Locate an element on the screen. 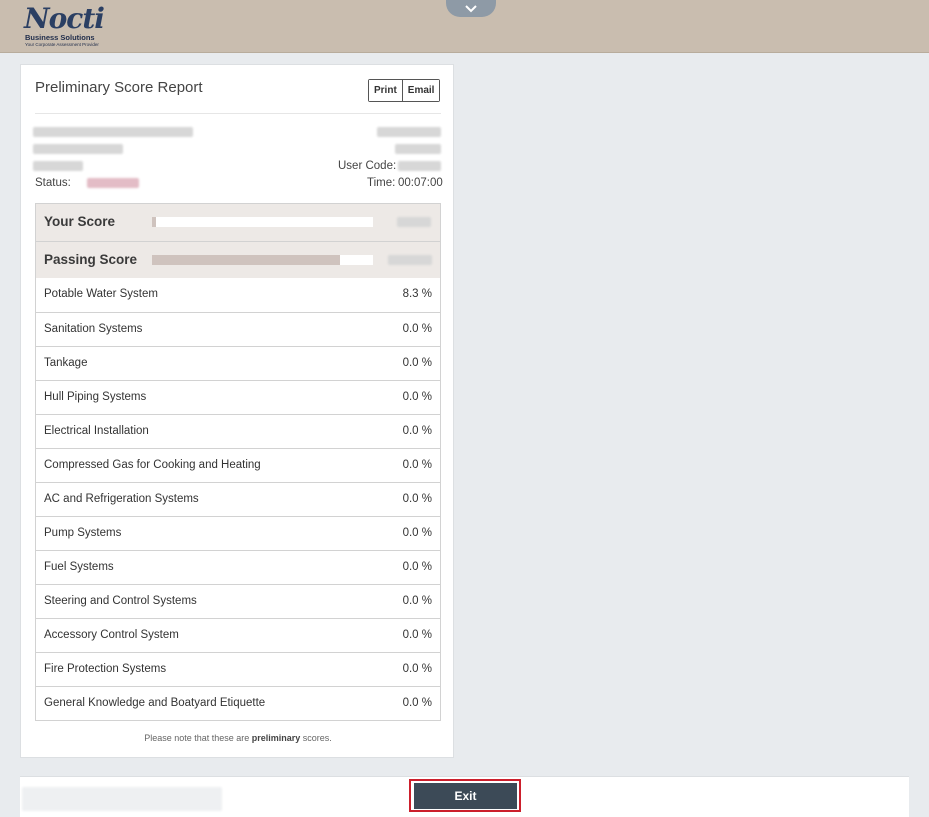  redacted-date is located at coordinates (418, 149).